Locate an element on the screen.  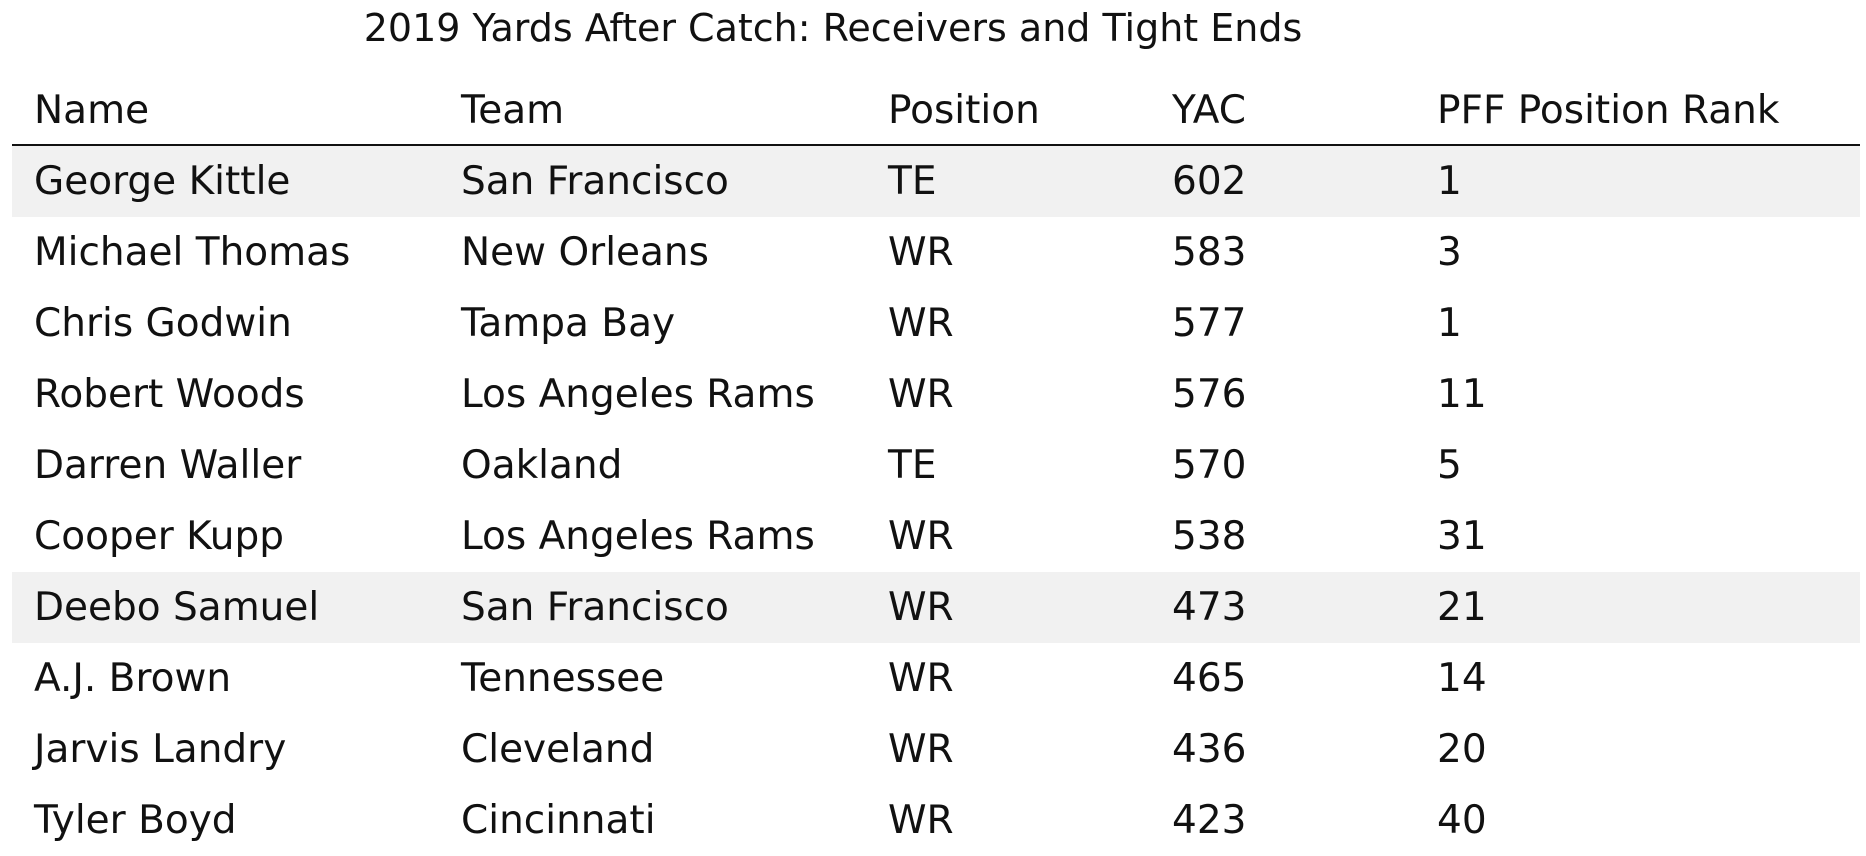
table-row: Robert Woods Los Angeles Rams WR 576 11 is located at coordinates (936, 394).